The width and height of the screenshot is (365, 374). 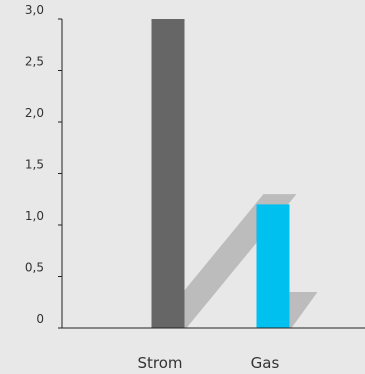 What do you see at coordinates (34, 216) in the screenshot?
I see `y-tick-label: 1,0` at bounding box center [34, 216].